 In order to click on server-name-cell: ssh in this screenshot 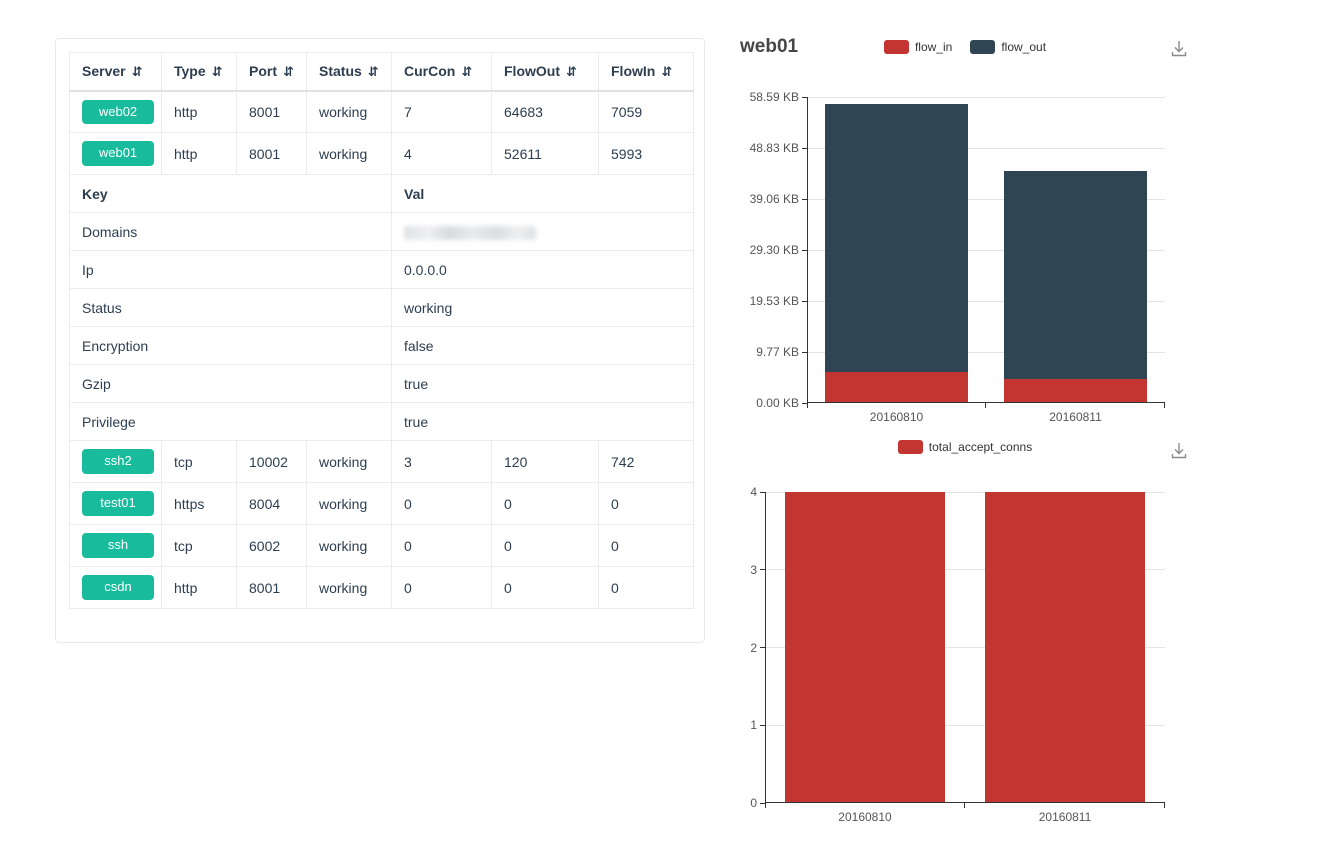, I will do `click(115, 545)`.